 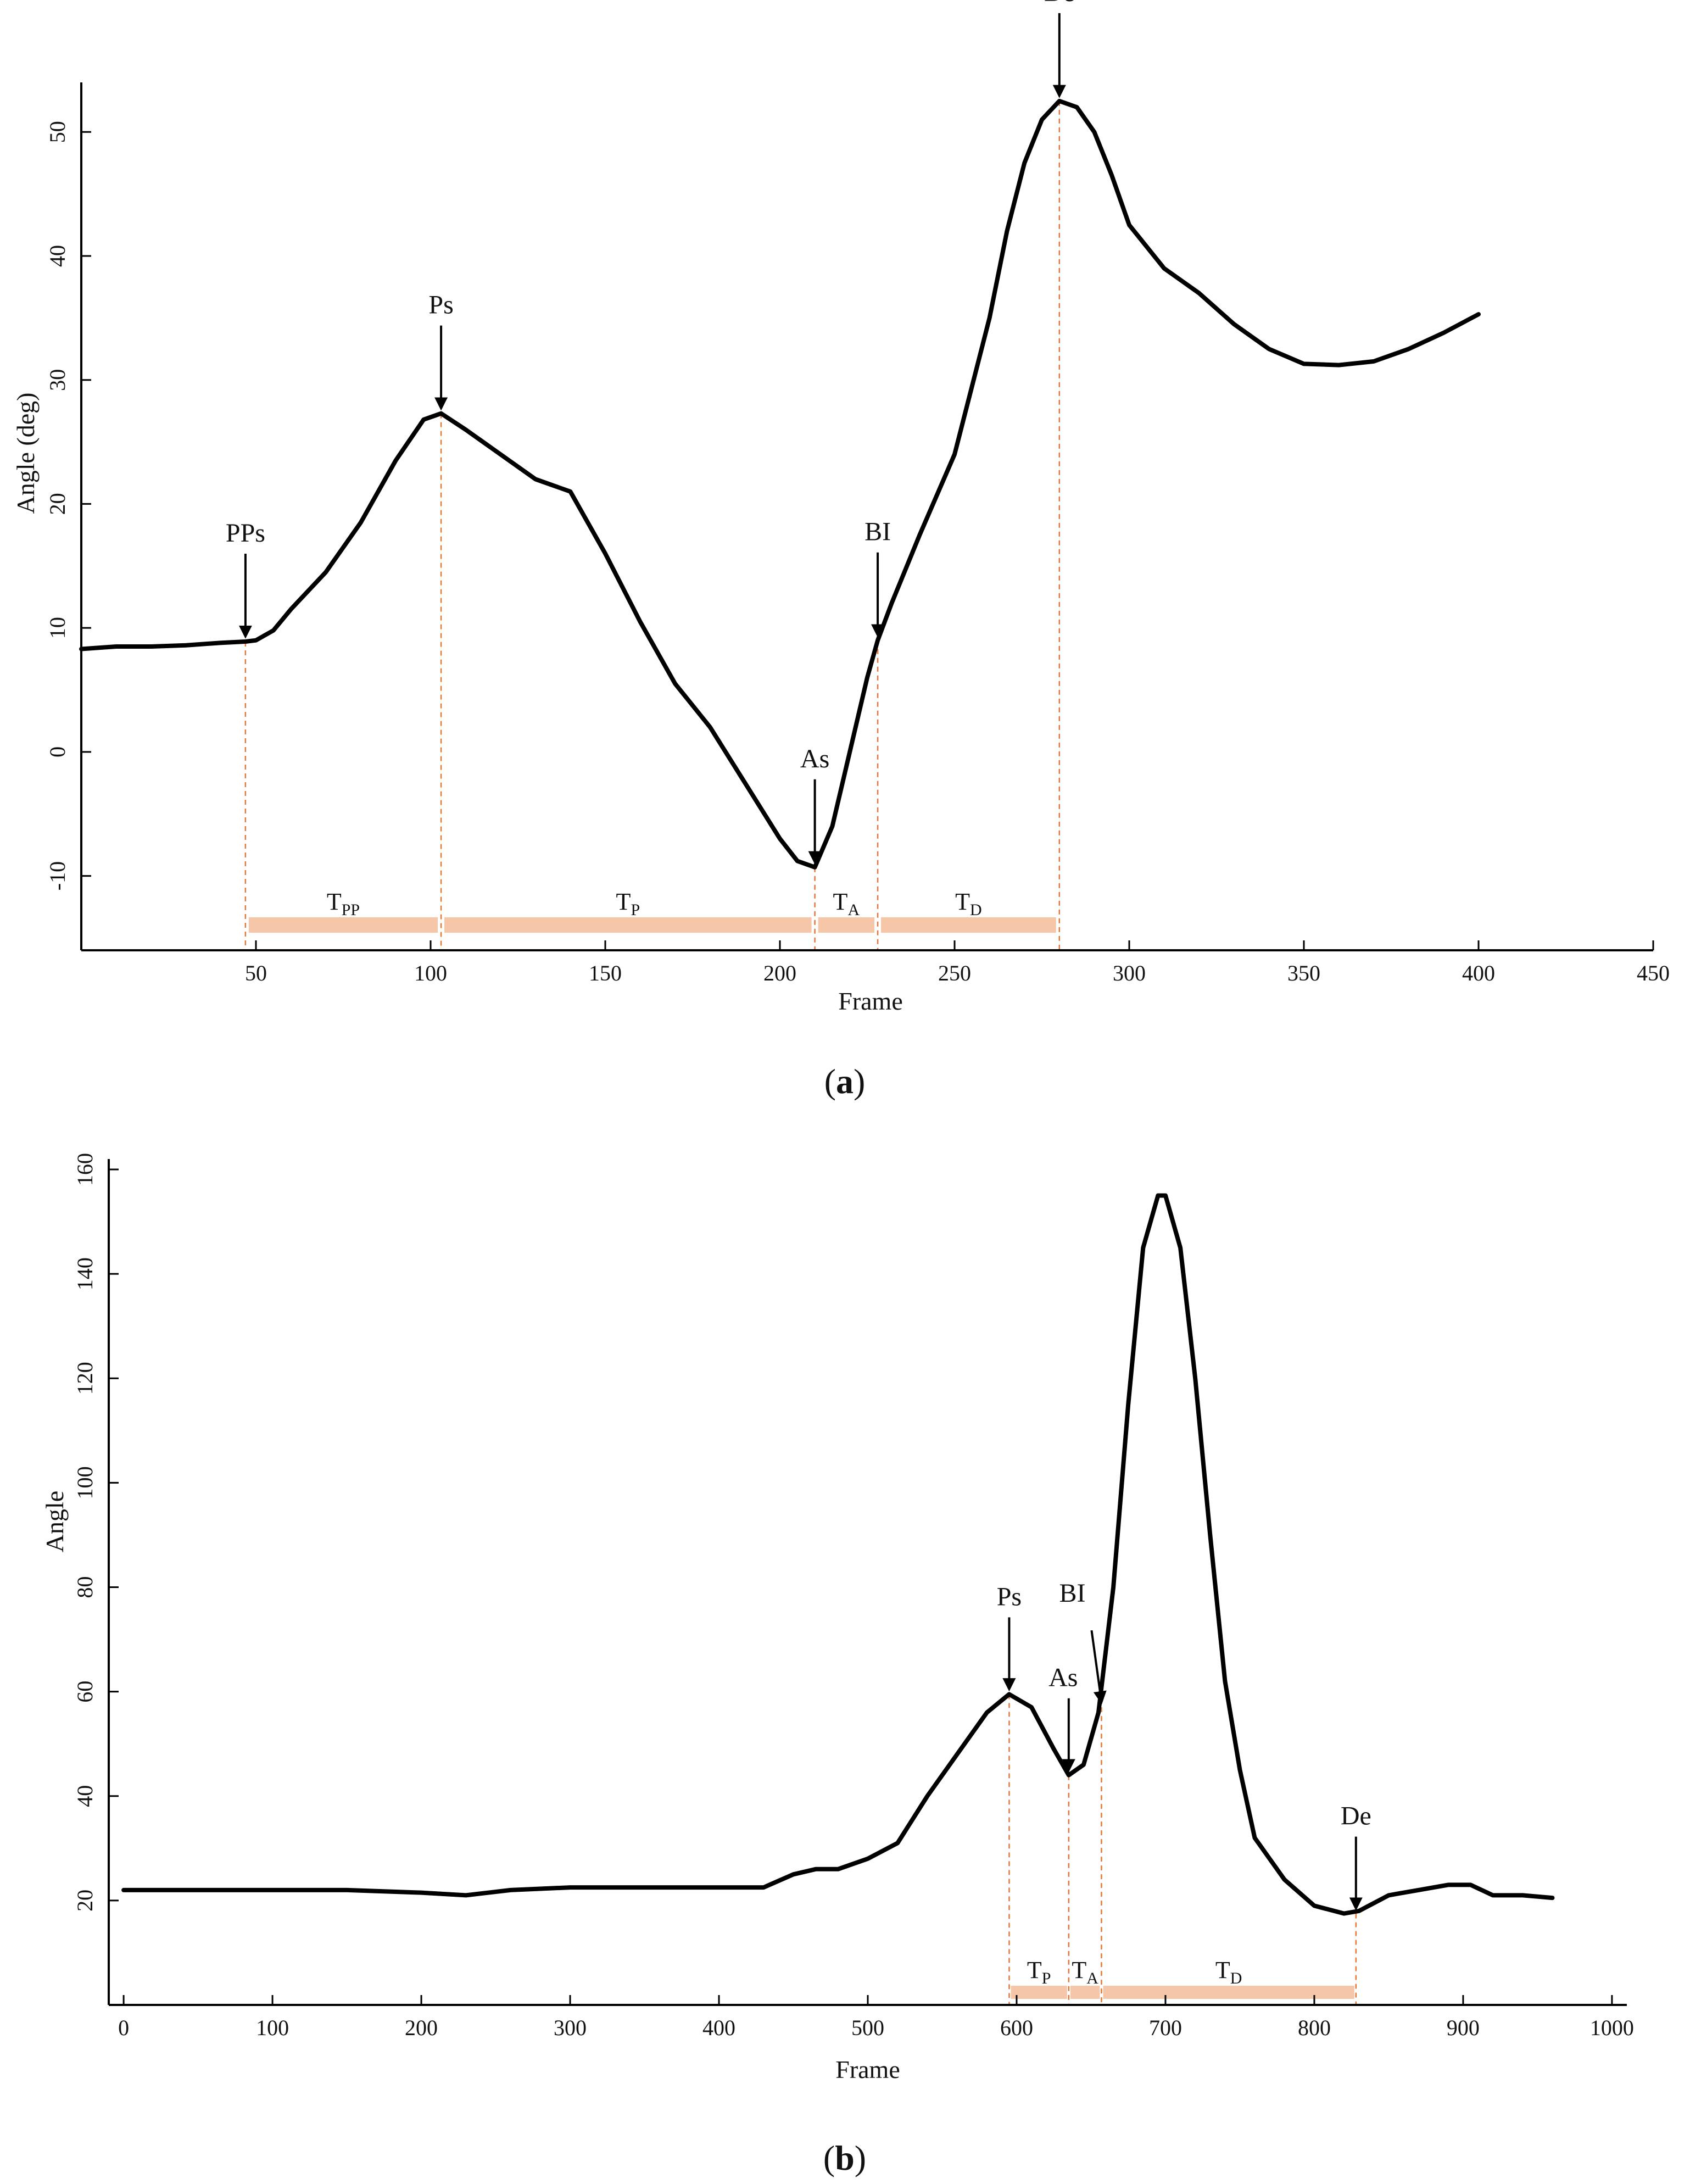 What do you see at coordinates (868, 2069) in the screenshot?
I see `x-axis-title-b: Frame` at bounding box center [868, 2069].